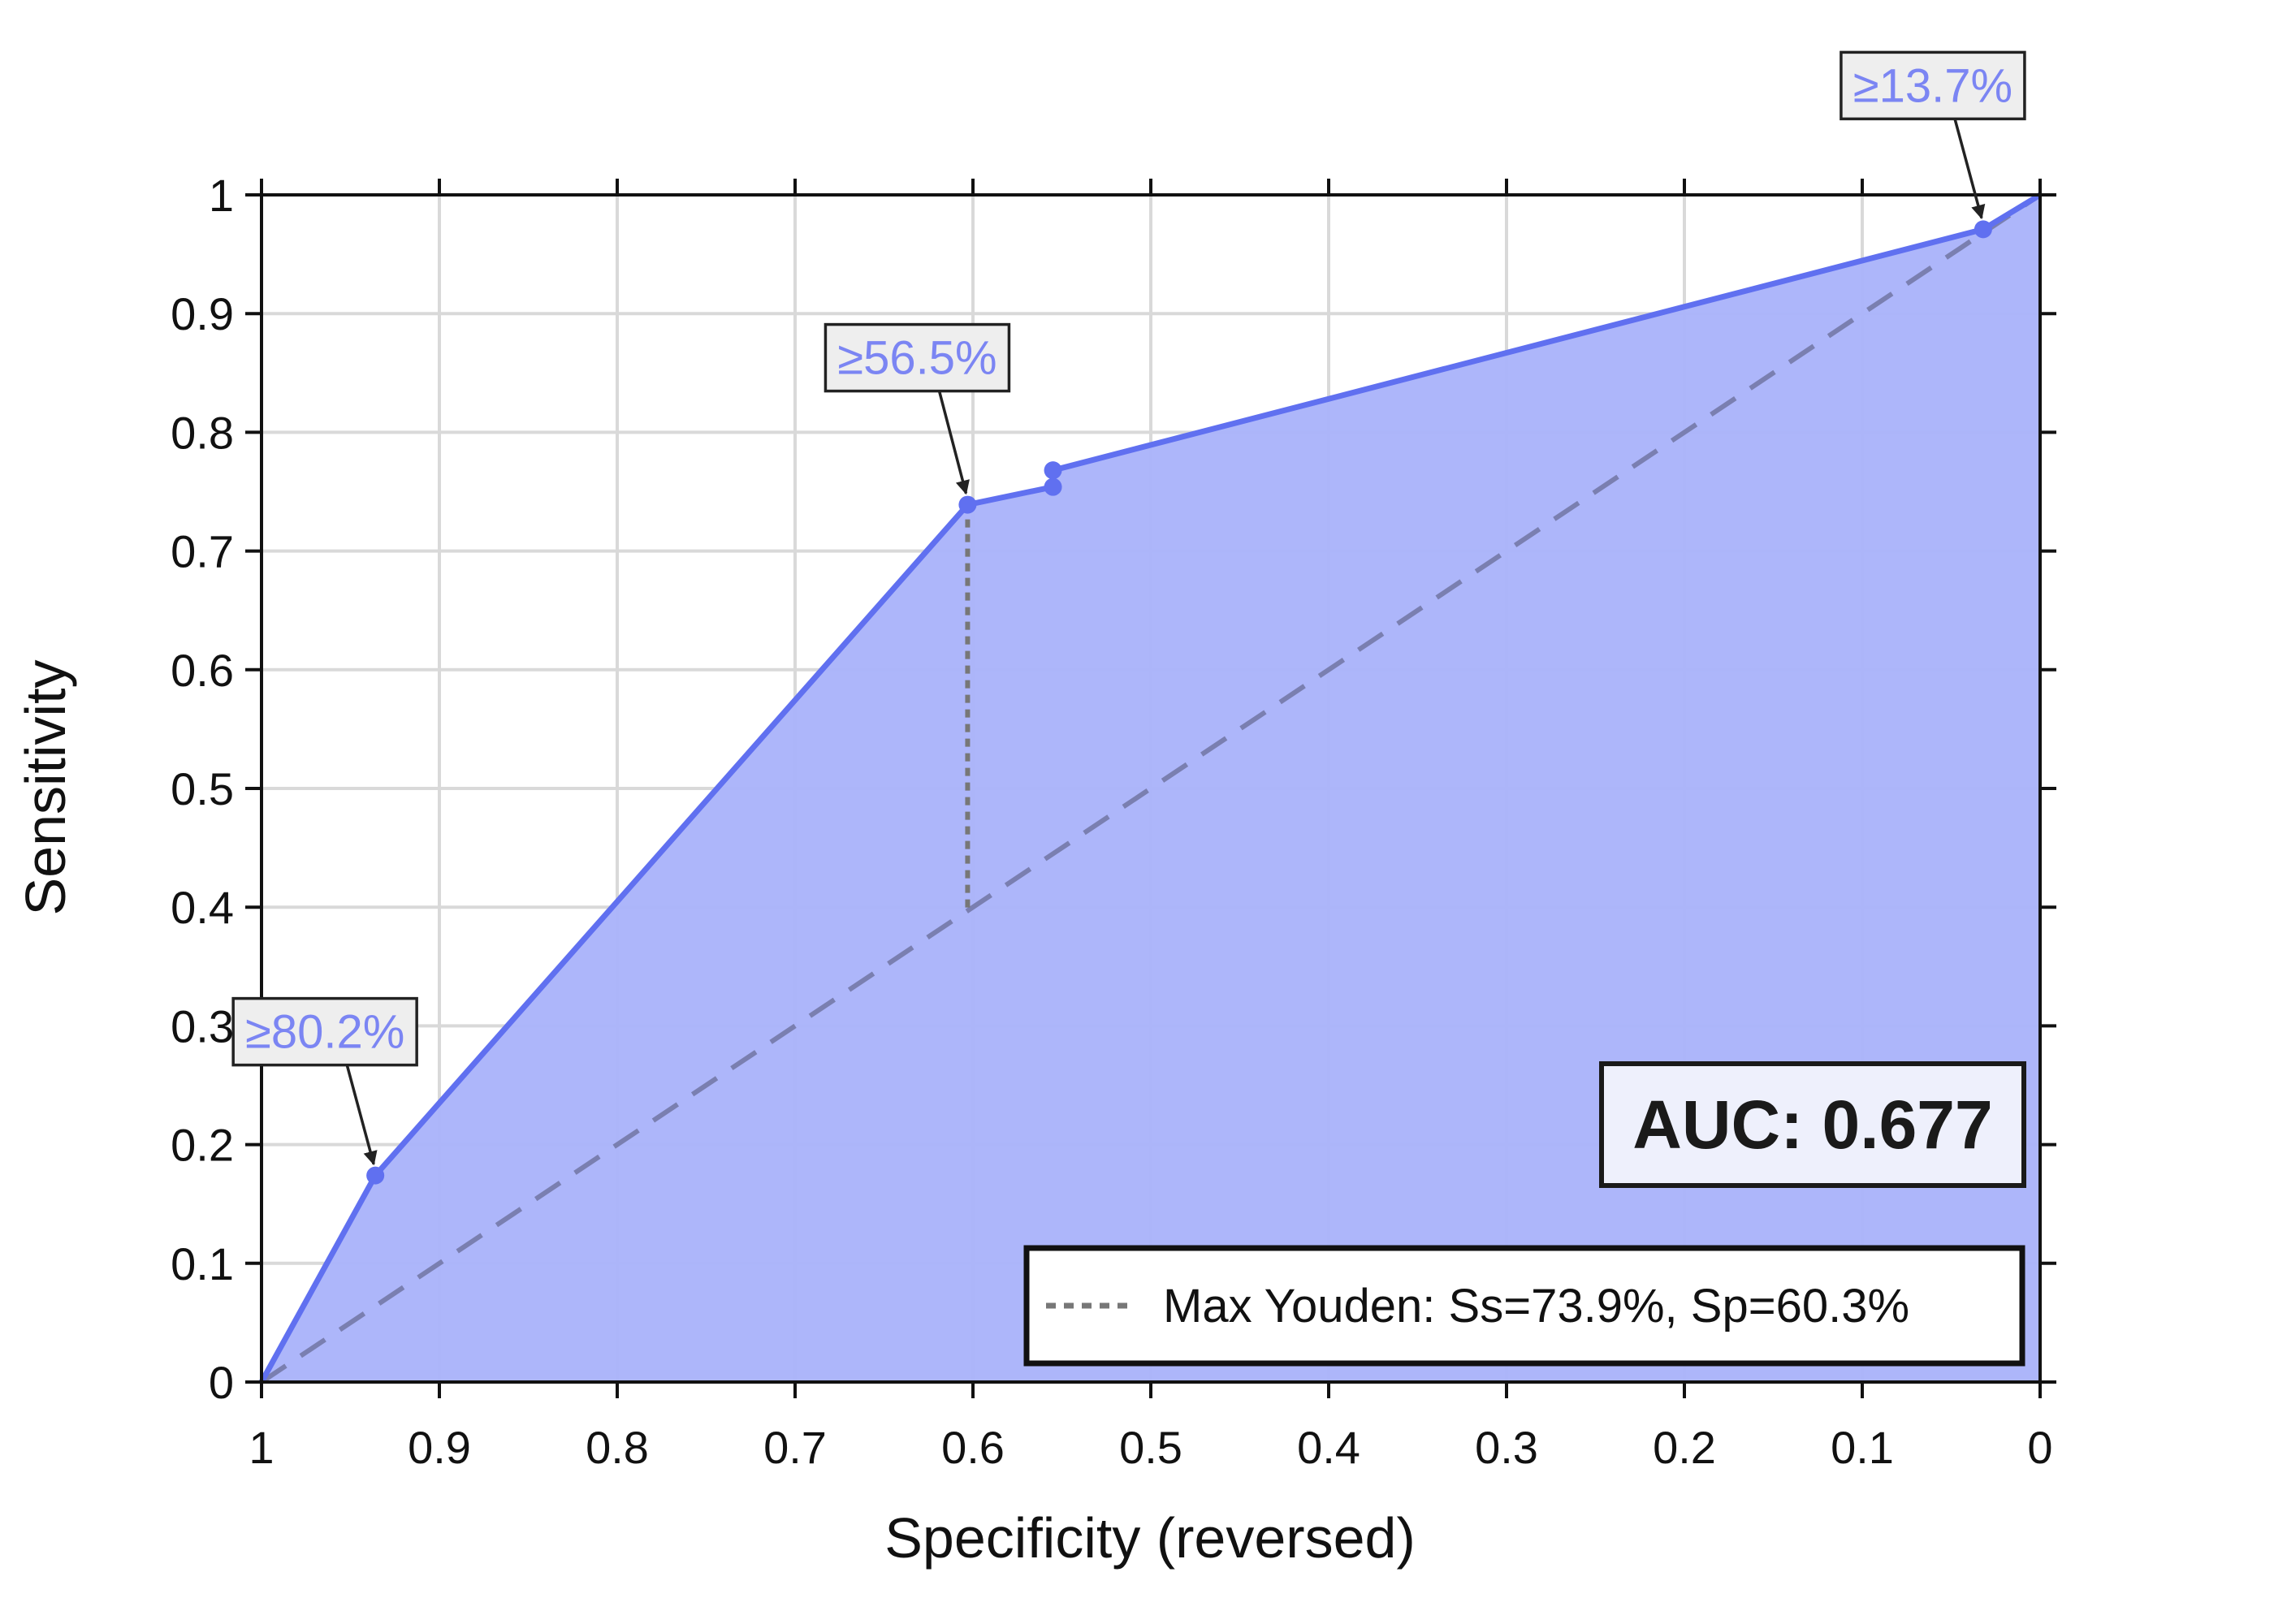  I want to click on x-tick-label: 0.3, so click(1506, 1448).